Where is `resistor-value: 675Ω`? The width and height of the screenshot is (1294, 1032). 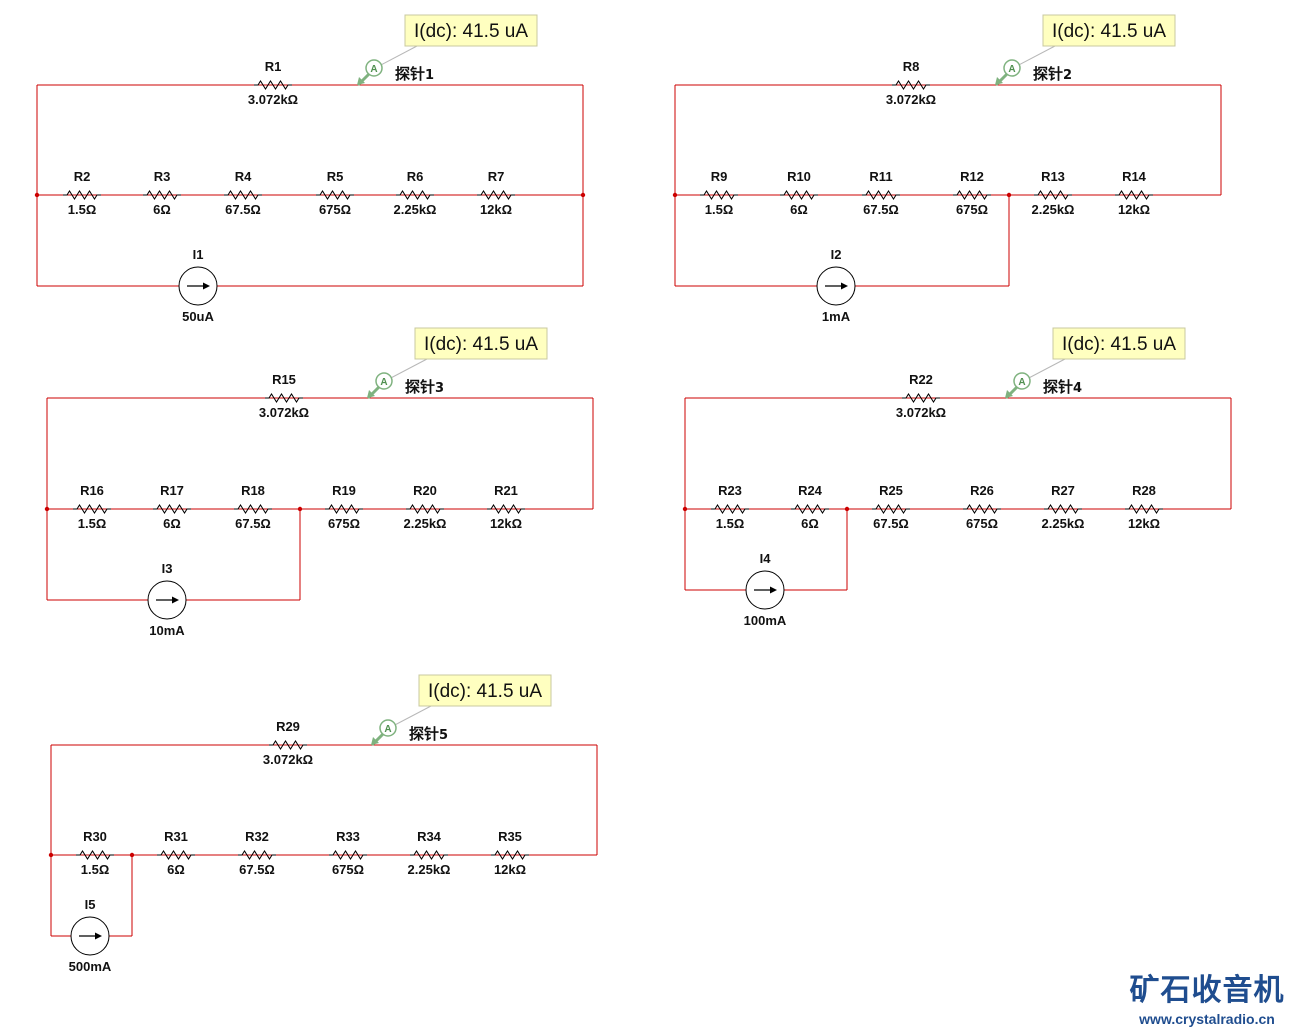
resistor-value: 675Ω is located at coordinates (982, 523).